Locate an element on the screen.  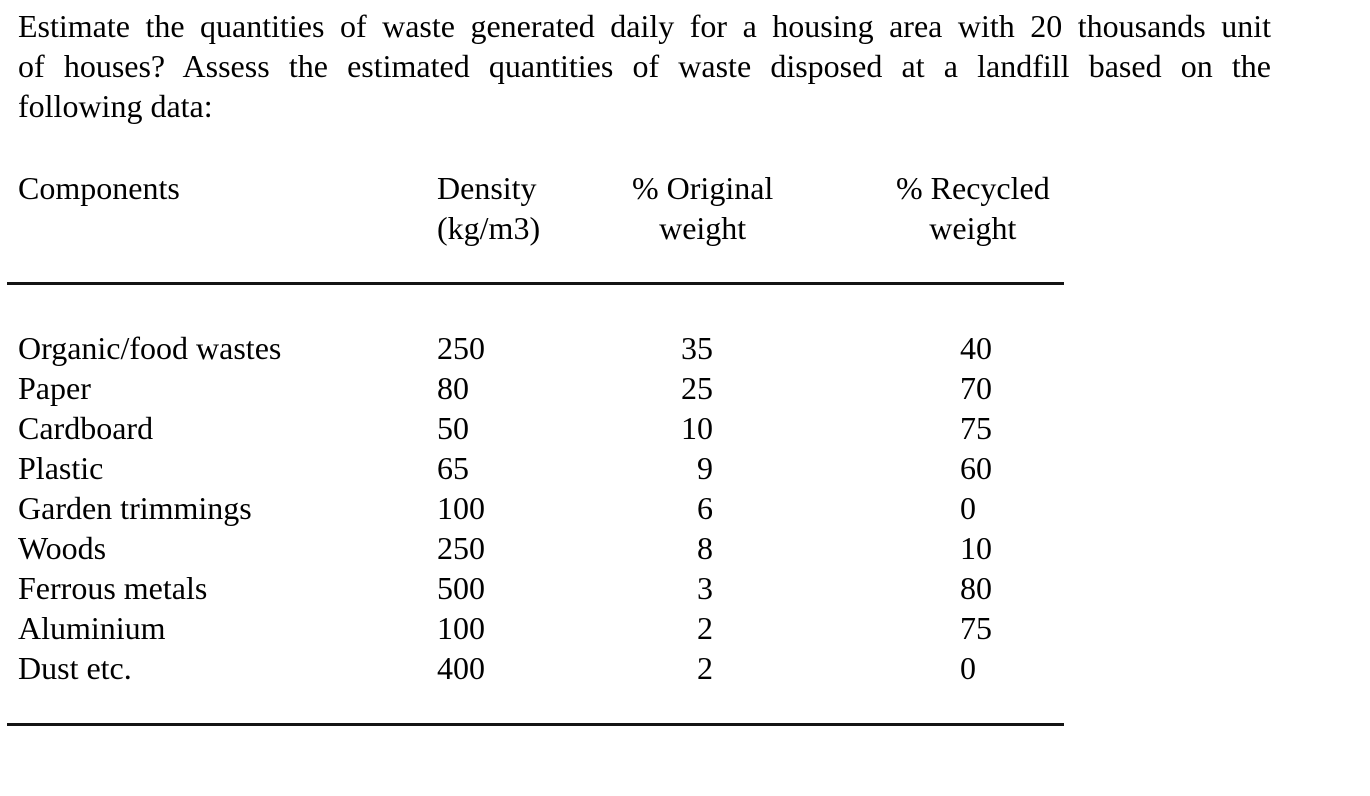
table-row: Paper 80 25 70 is located at coordinates (685, 388).